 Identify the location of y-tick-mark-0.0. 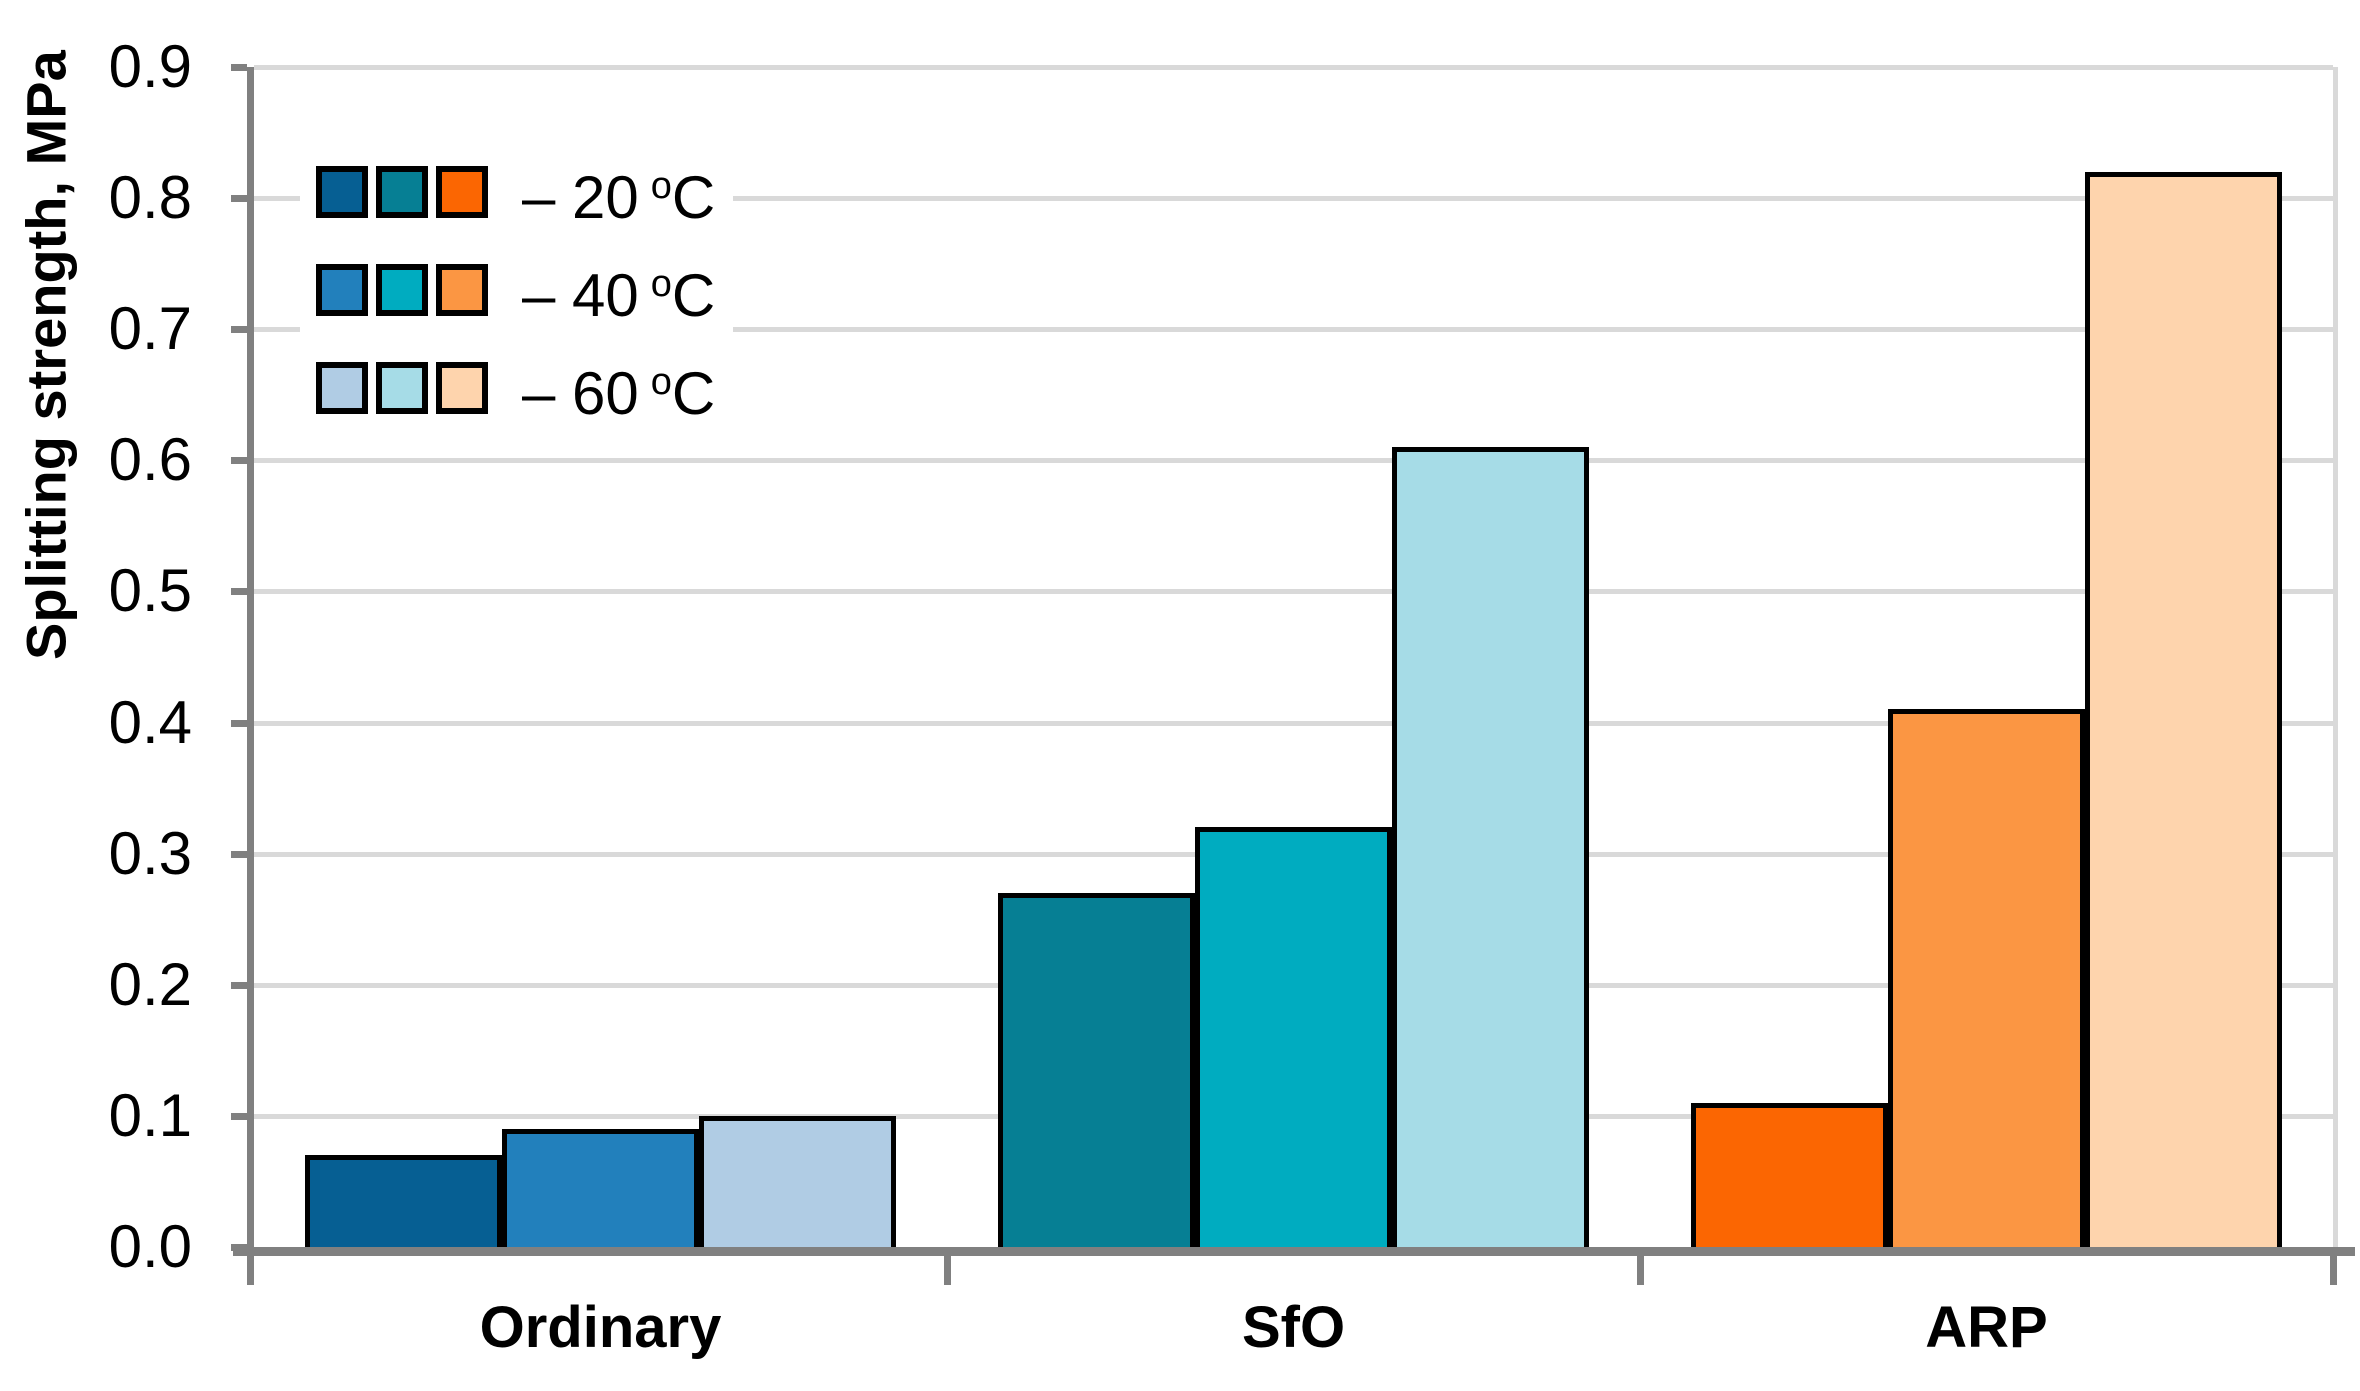
(239, 1247).